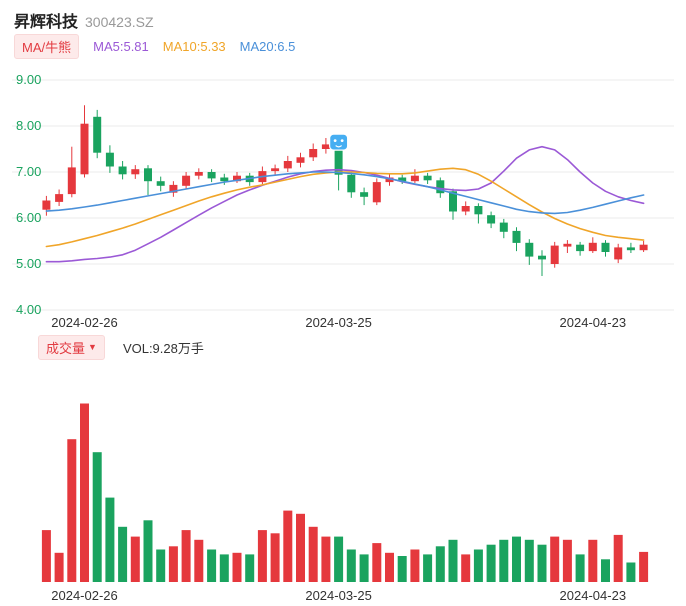  I want to click on volume-dropdown-button: 成交量 ▼, so click(71, 347).